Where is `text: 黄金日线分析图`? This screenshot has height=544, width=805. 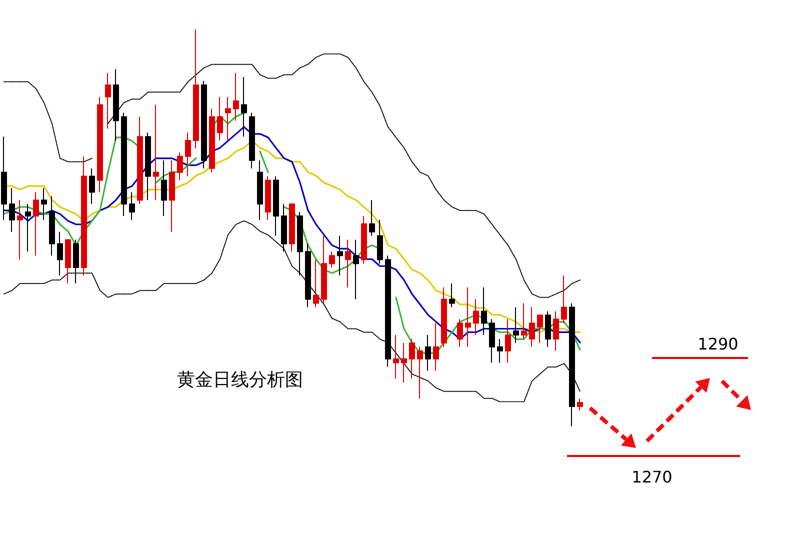
text: 黄金日线分析图 is located at coordinates (240, 380).